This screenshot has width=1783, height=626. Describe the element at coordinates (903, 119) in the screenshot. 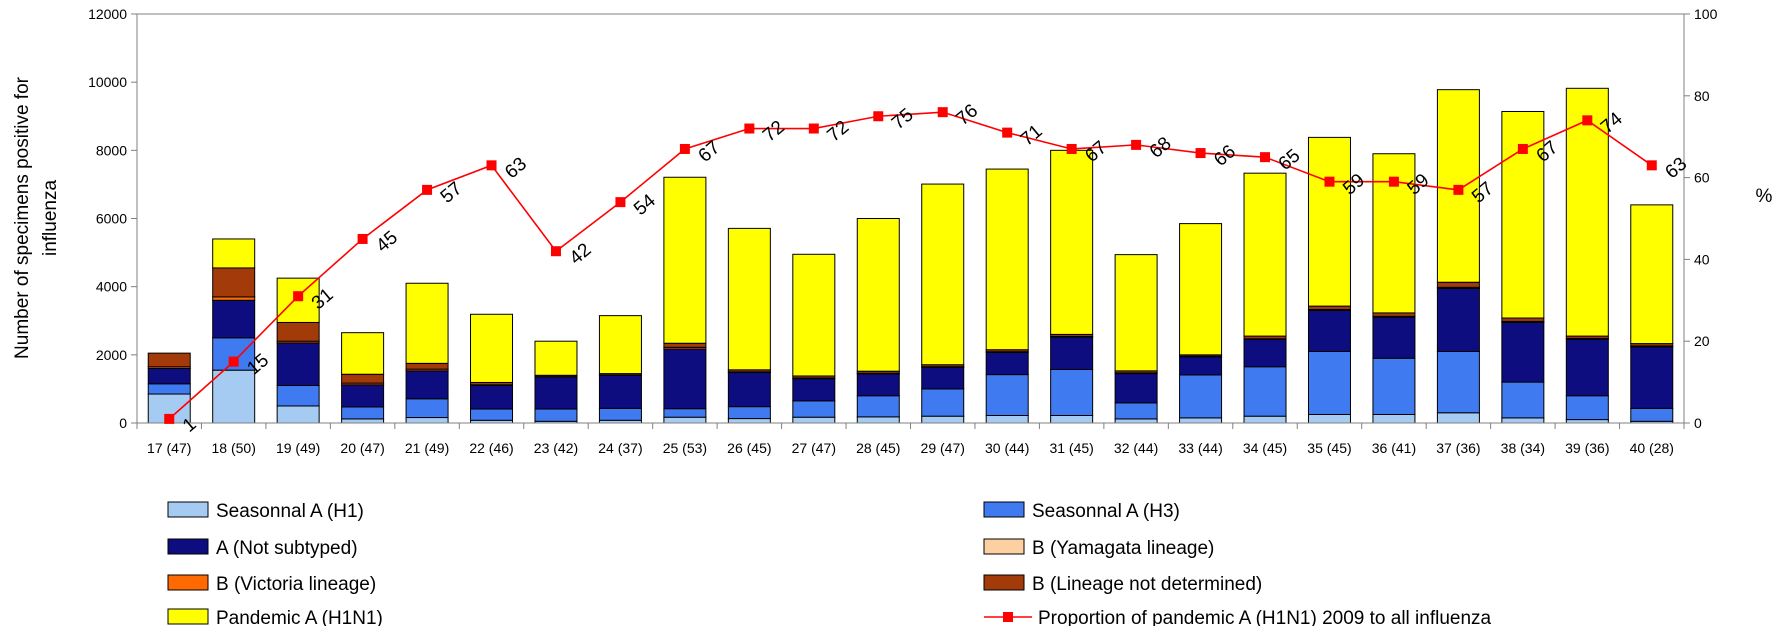

I see `proportion-label-11: 75` at that location.